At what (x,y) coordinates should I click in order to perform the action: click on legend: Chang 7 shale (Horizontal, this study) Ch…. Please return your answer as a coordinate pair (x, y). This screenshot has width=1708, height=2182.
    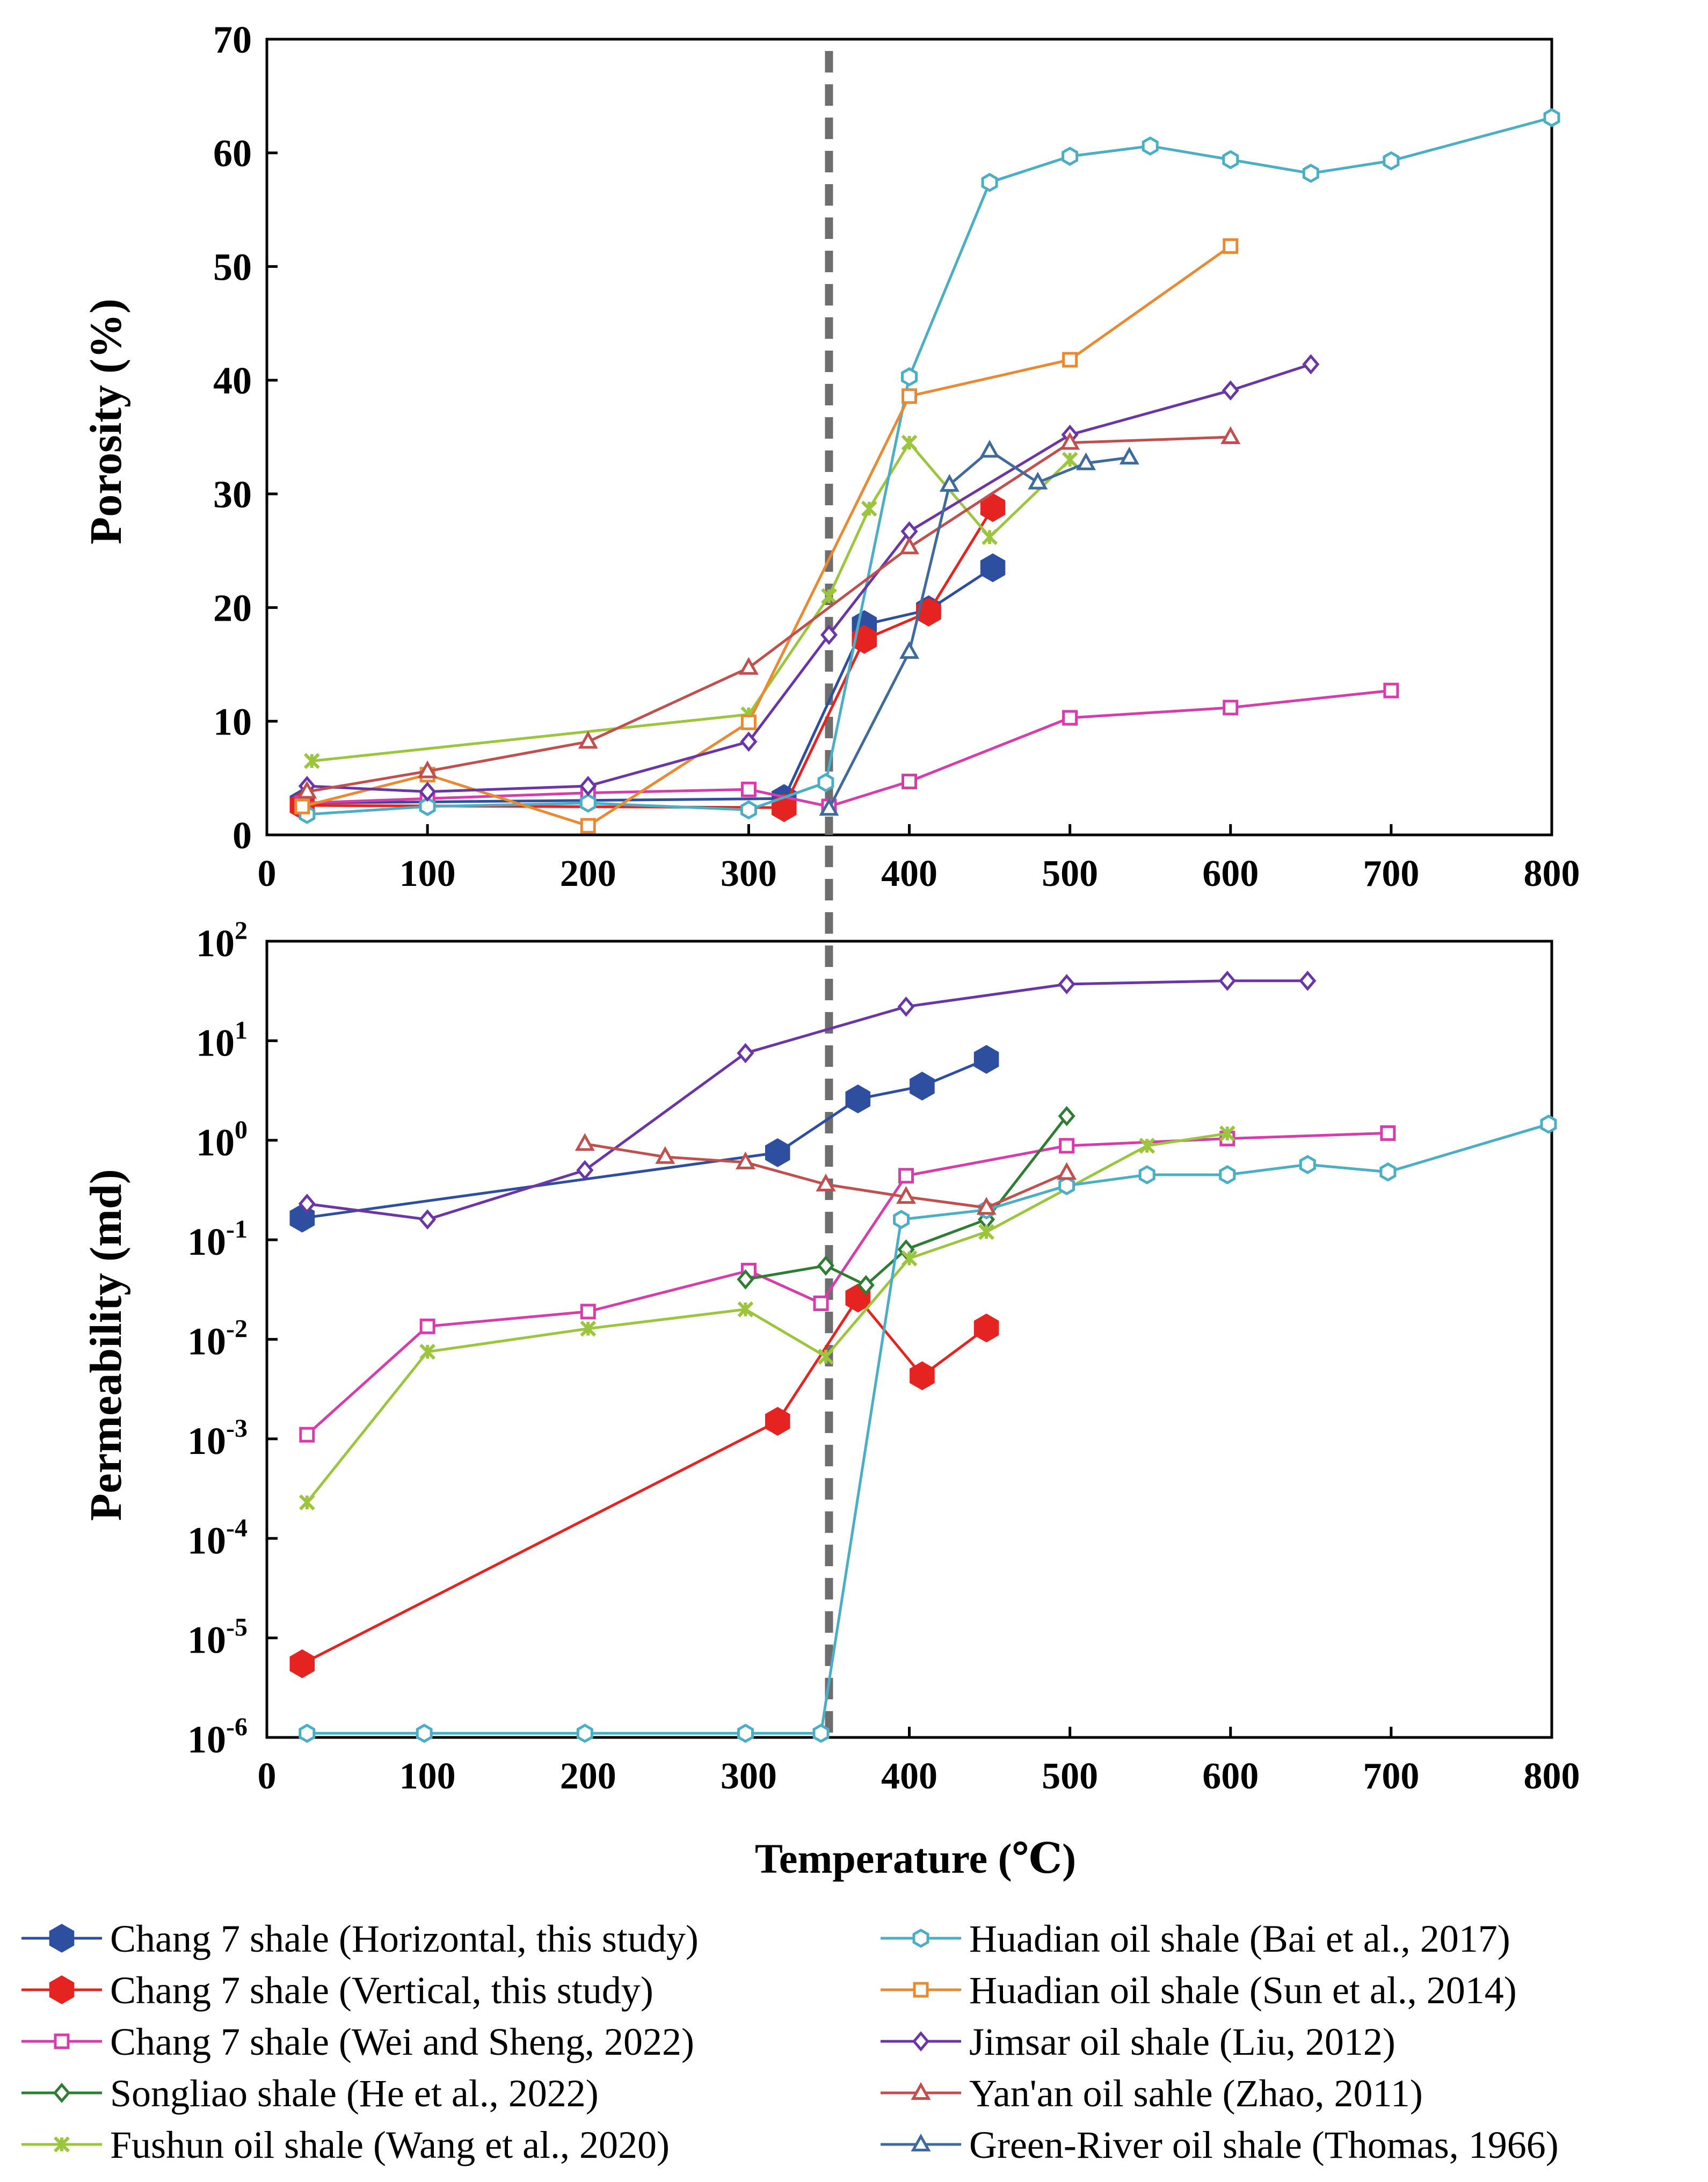
    Looking at the image, I should click on (790, 2041).